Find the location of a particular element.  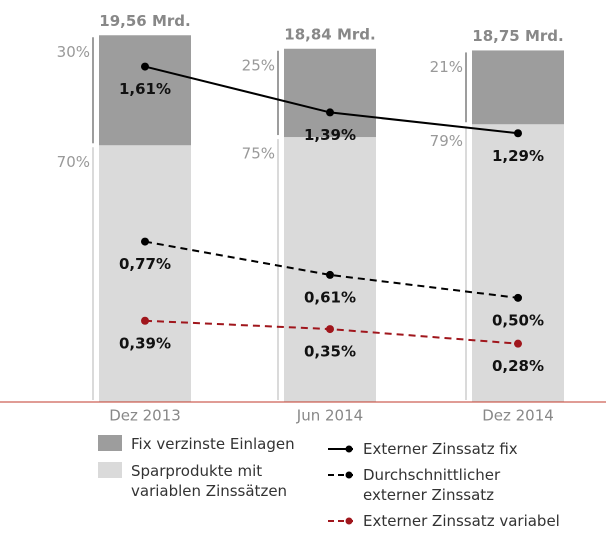

line-label: 1,39% is located at coordinates (330, 135).